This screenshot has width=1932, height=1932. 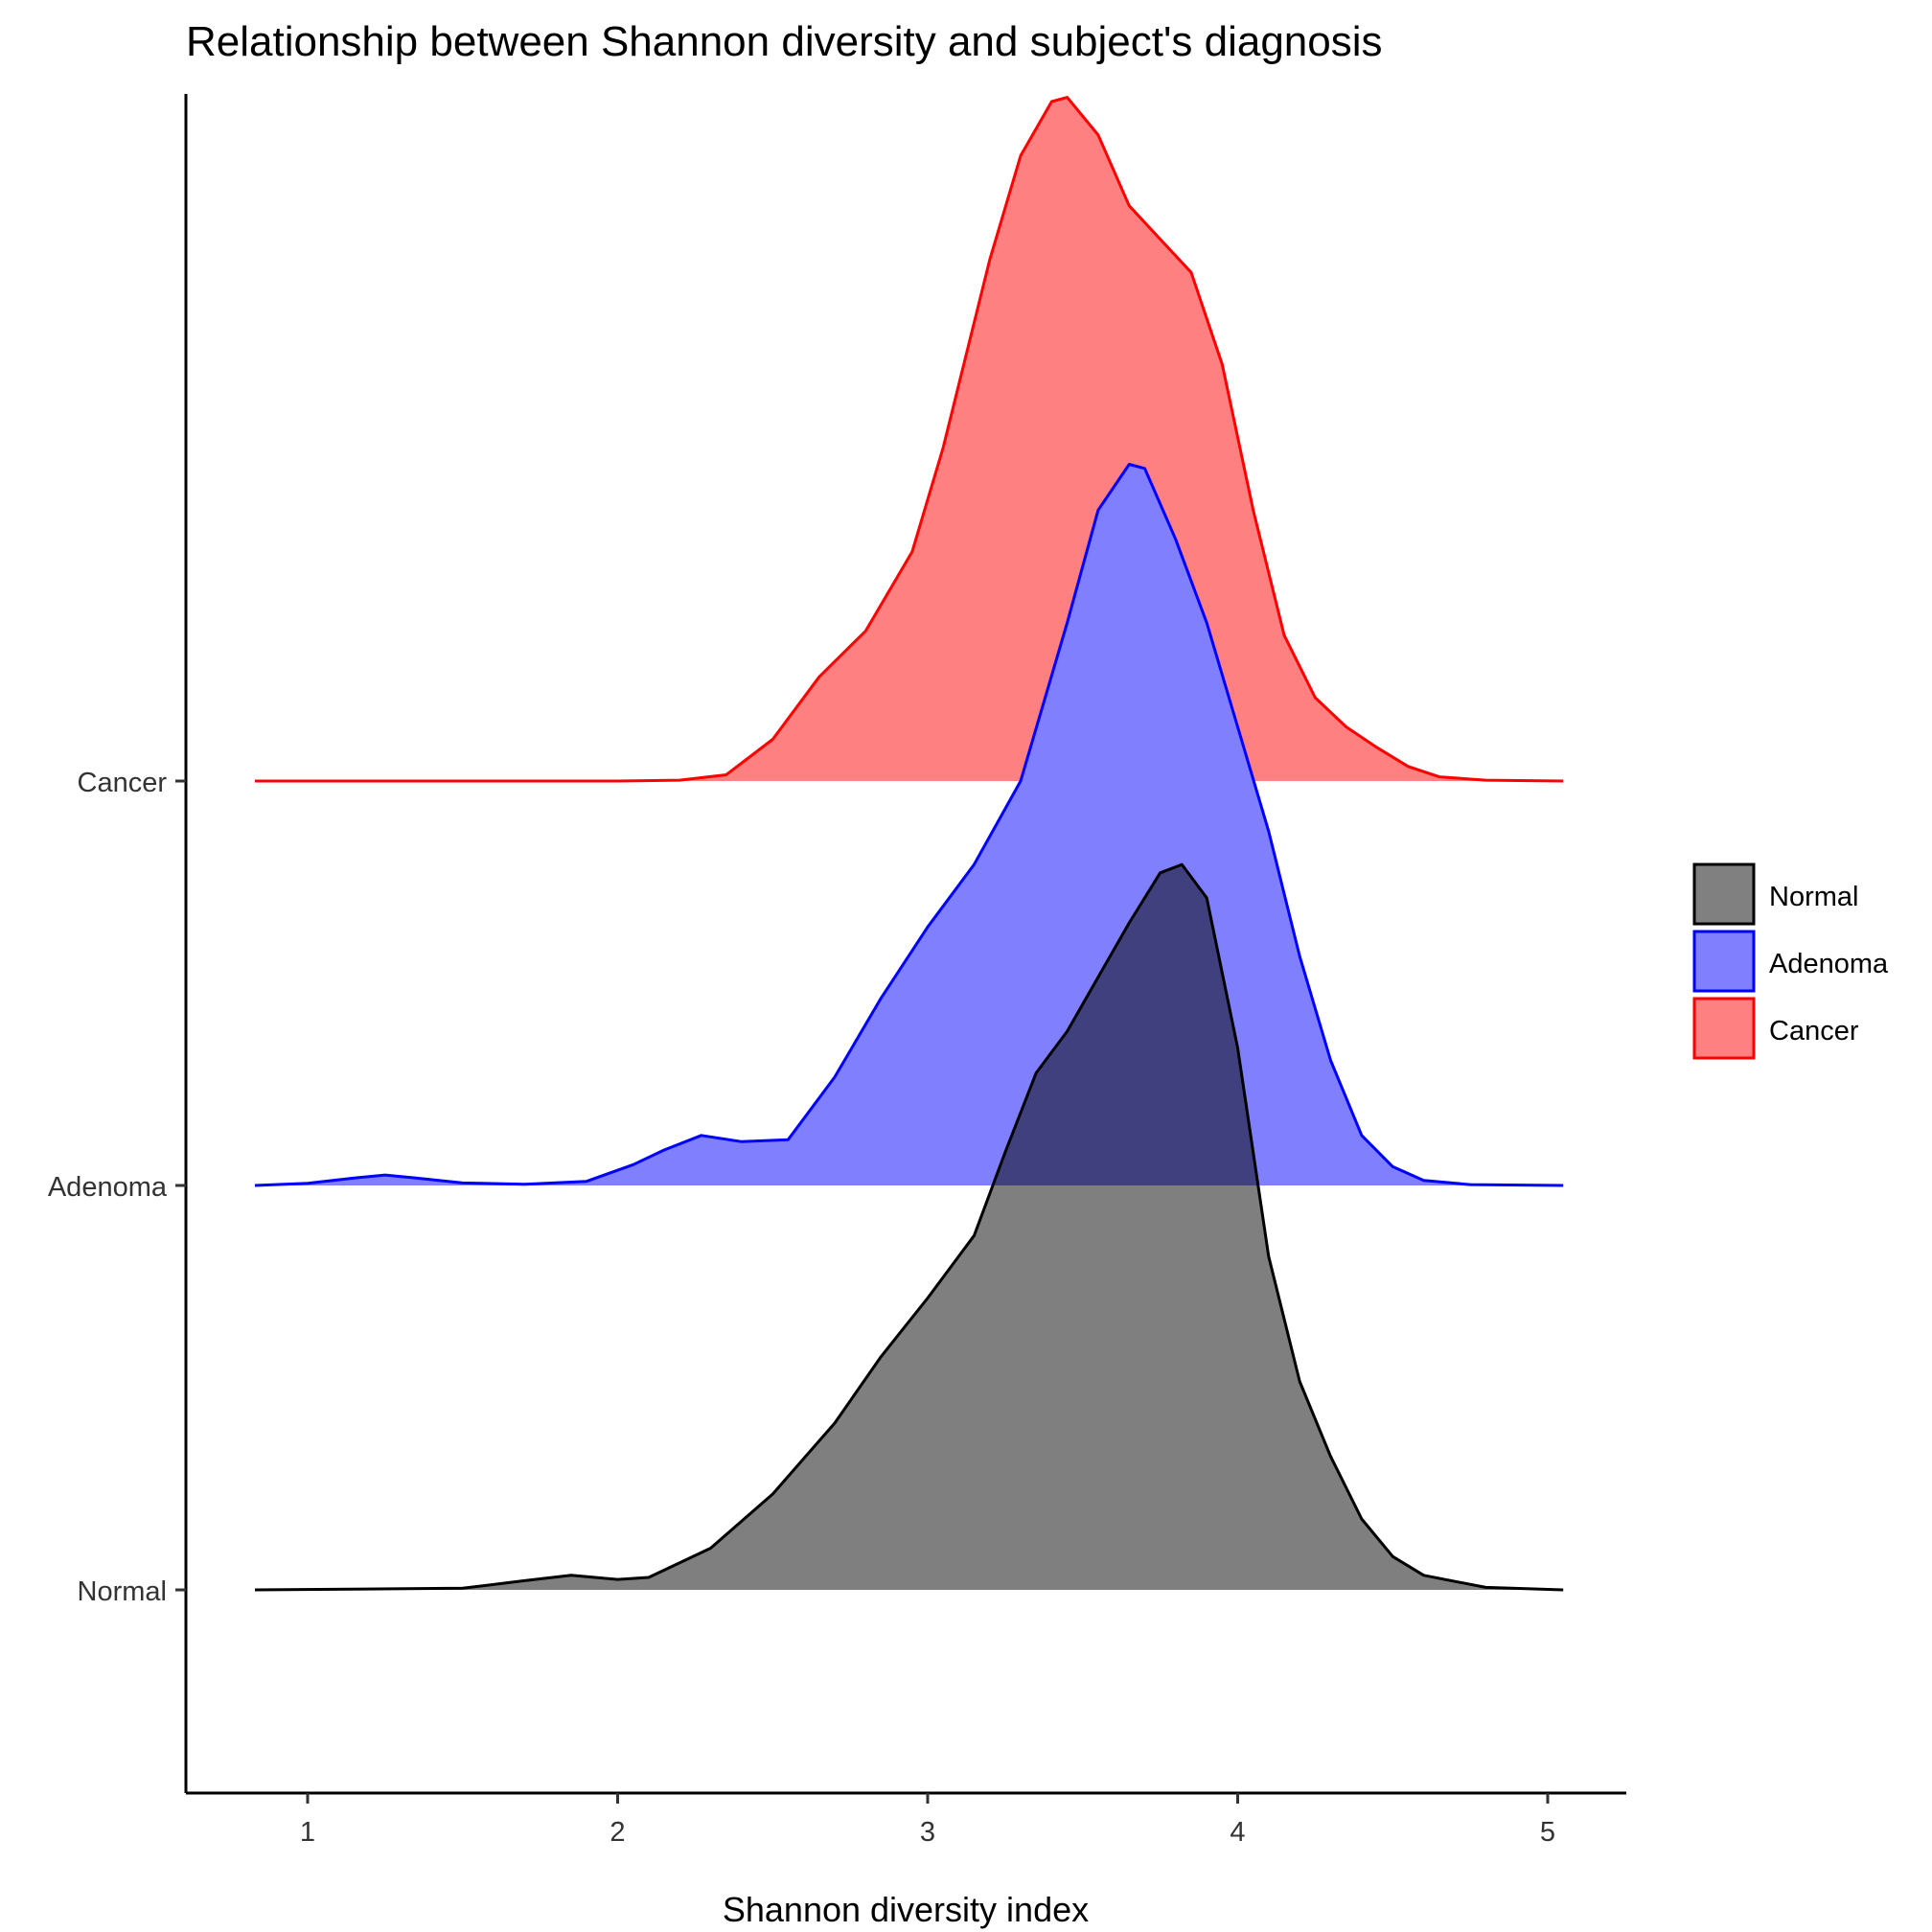 What do you see at coordinates (1547, 1832) in the screenshot?
I see `x-tick-label: 5` at bounding box center [1547, 1832].